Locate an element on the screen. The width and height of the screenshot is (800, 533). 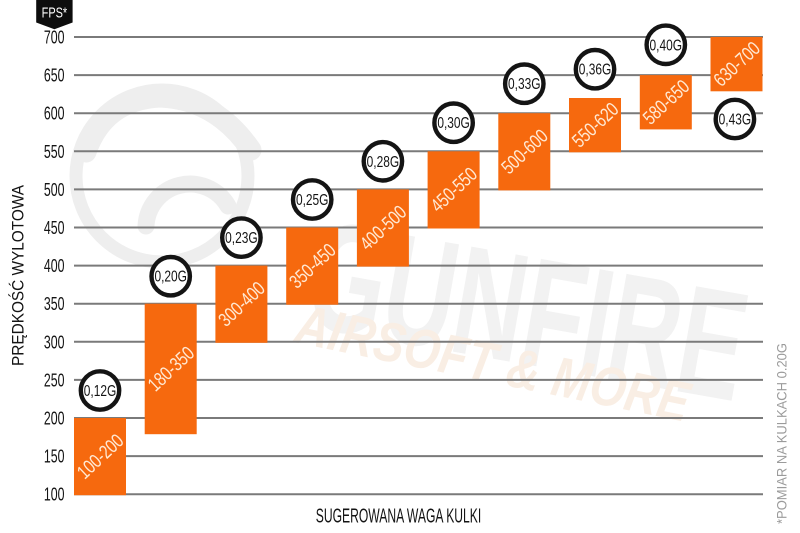
svg-text: 0,20G is located at coordinates (170, 277).